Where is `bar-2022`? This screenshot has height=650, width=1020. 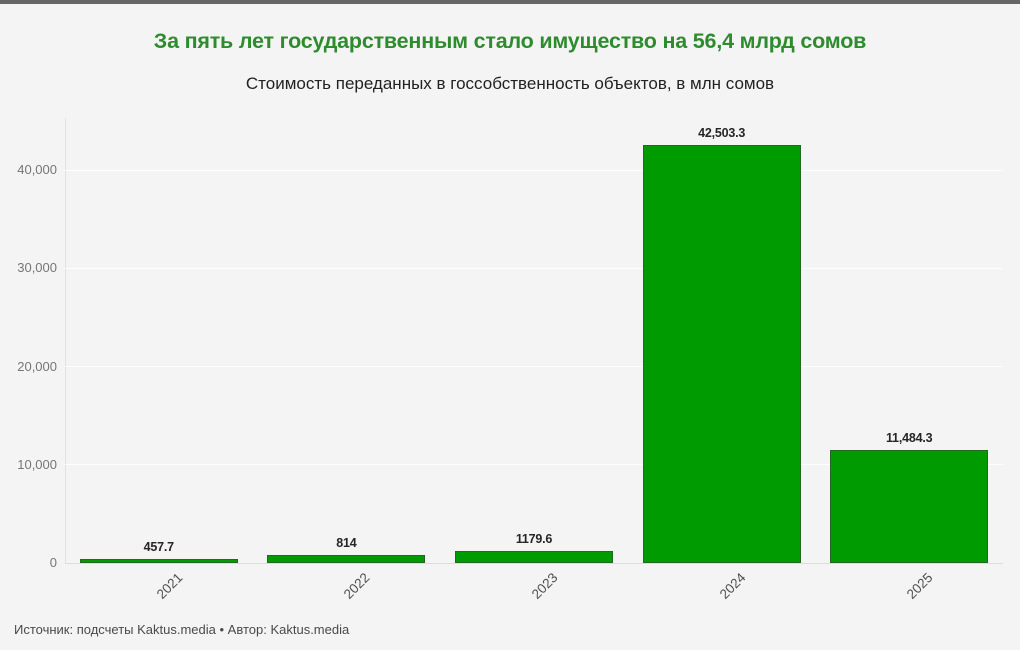
bar-2022 is located at coordinates (346, 559).